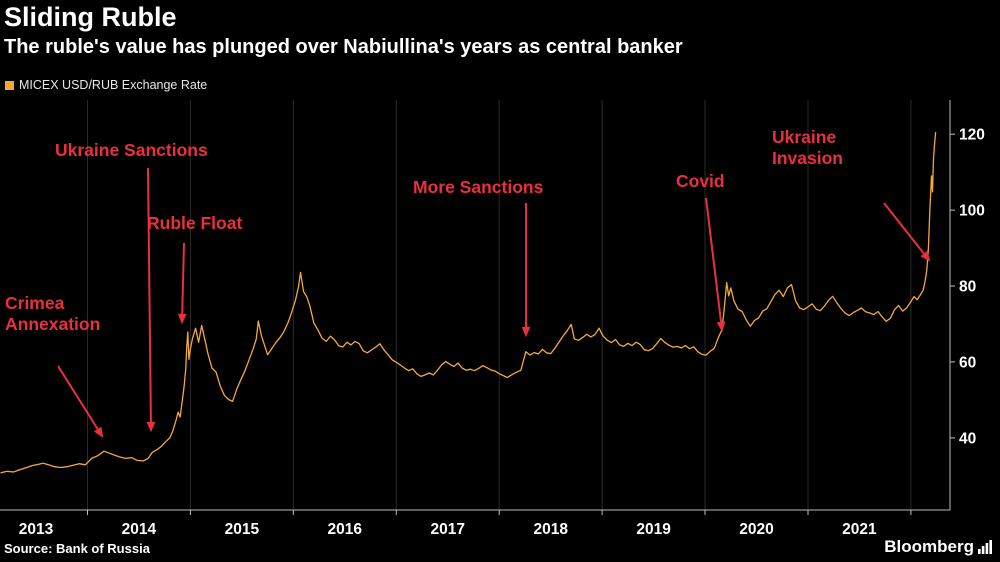 This screenshot has height=562, width=1000. Describe the element at coordinates (967, 438) in the screenshot. I see `y-tick-label: 40` at that location.